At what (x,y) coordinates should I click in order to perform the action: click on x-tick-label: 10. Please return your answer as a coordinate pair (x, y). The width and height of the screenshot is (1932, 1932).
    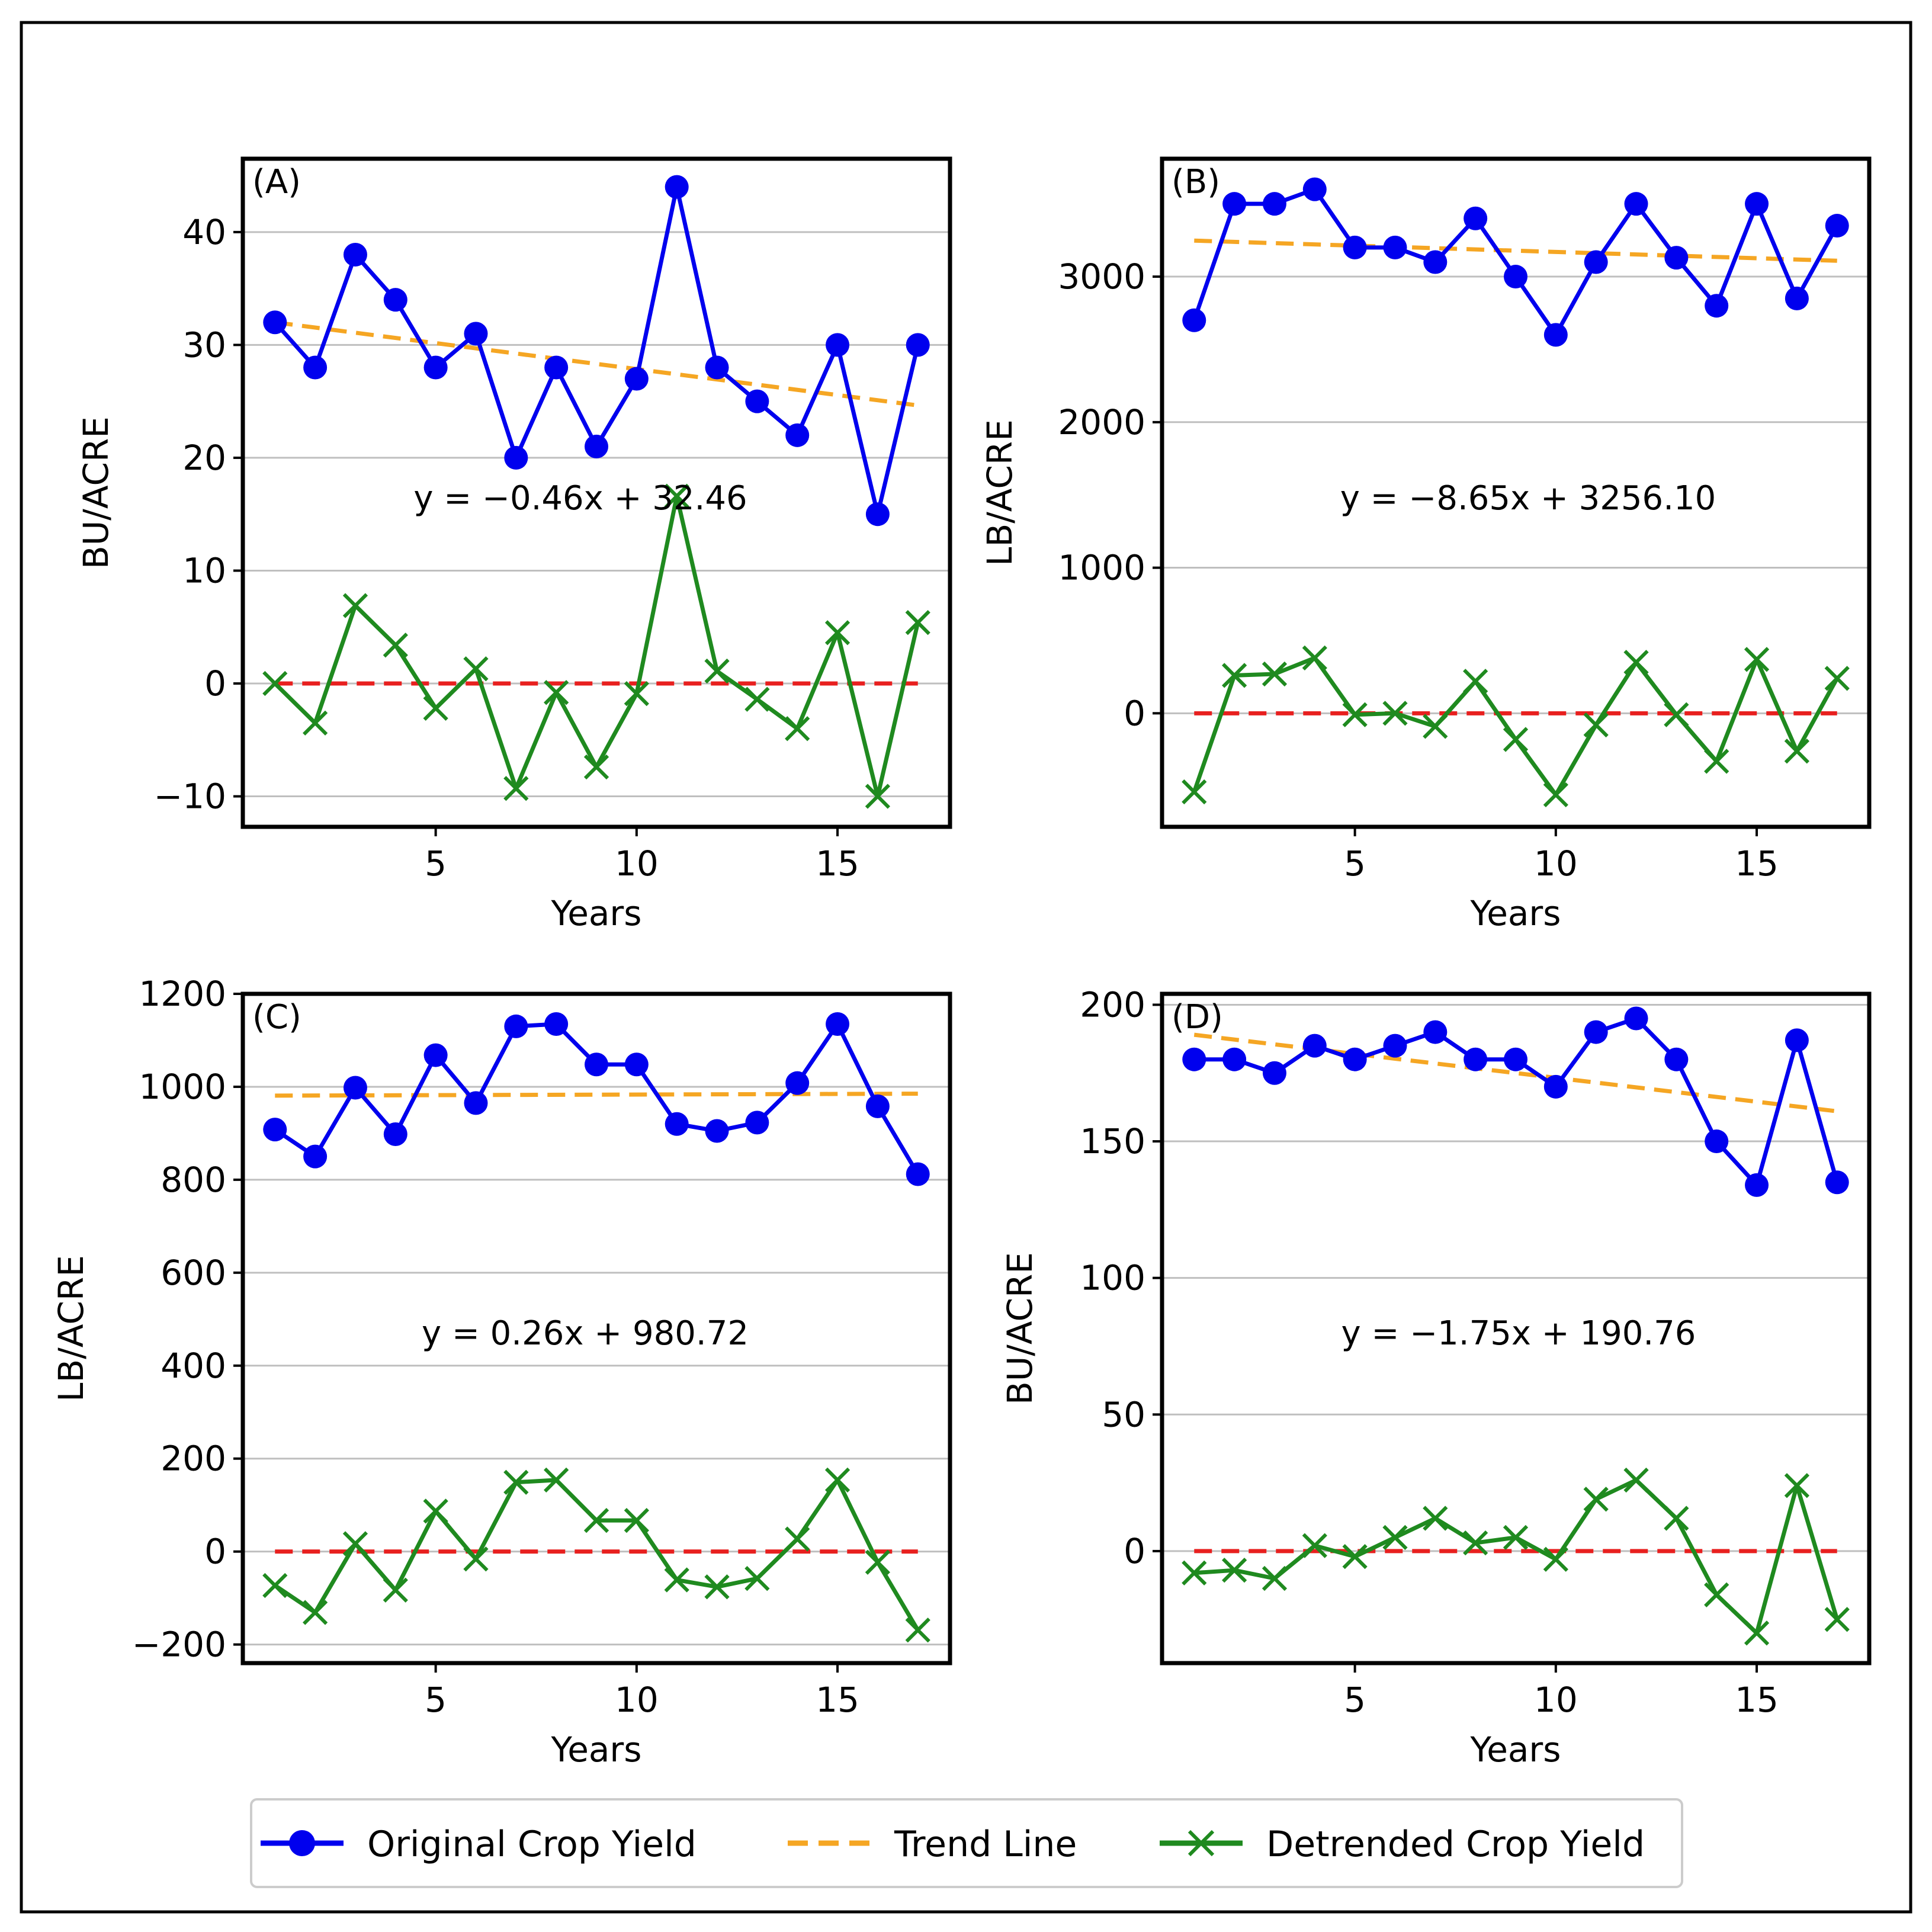
    Looking at the image, I should click on (1556, 863).